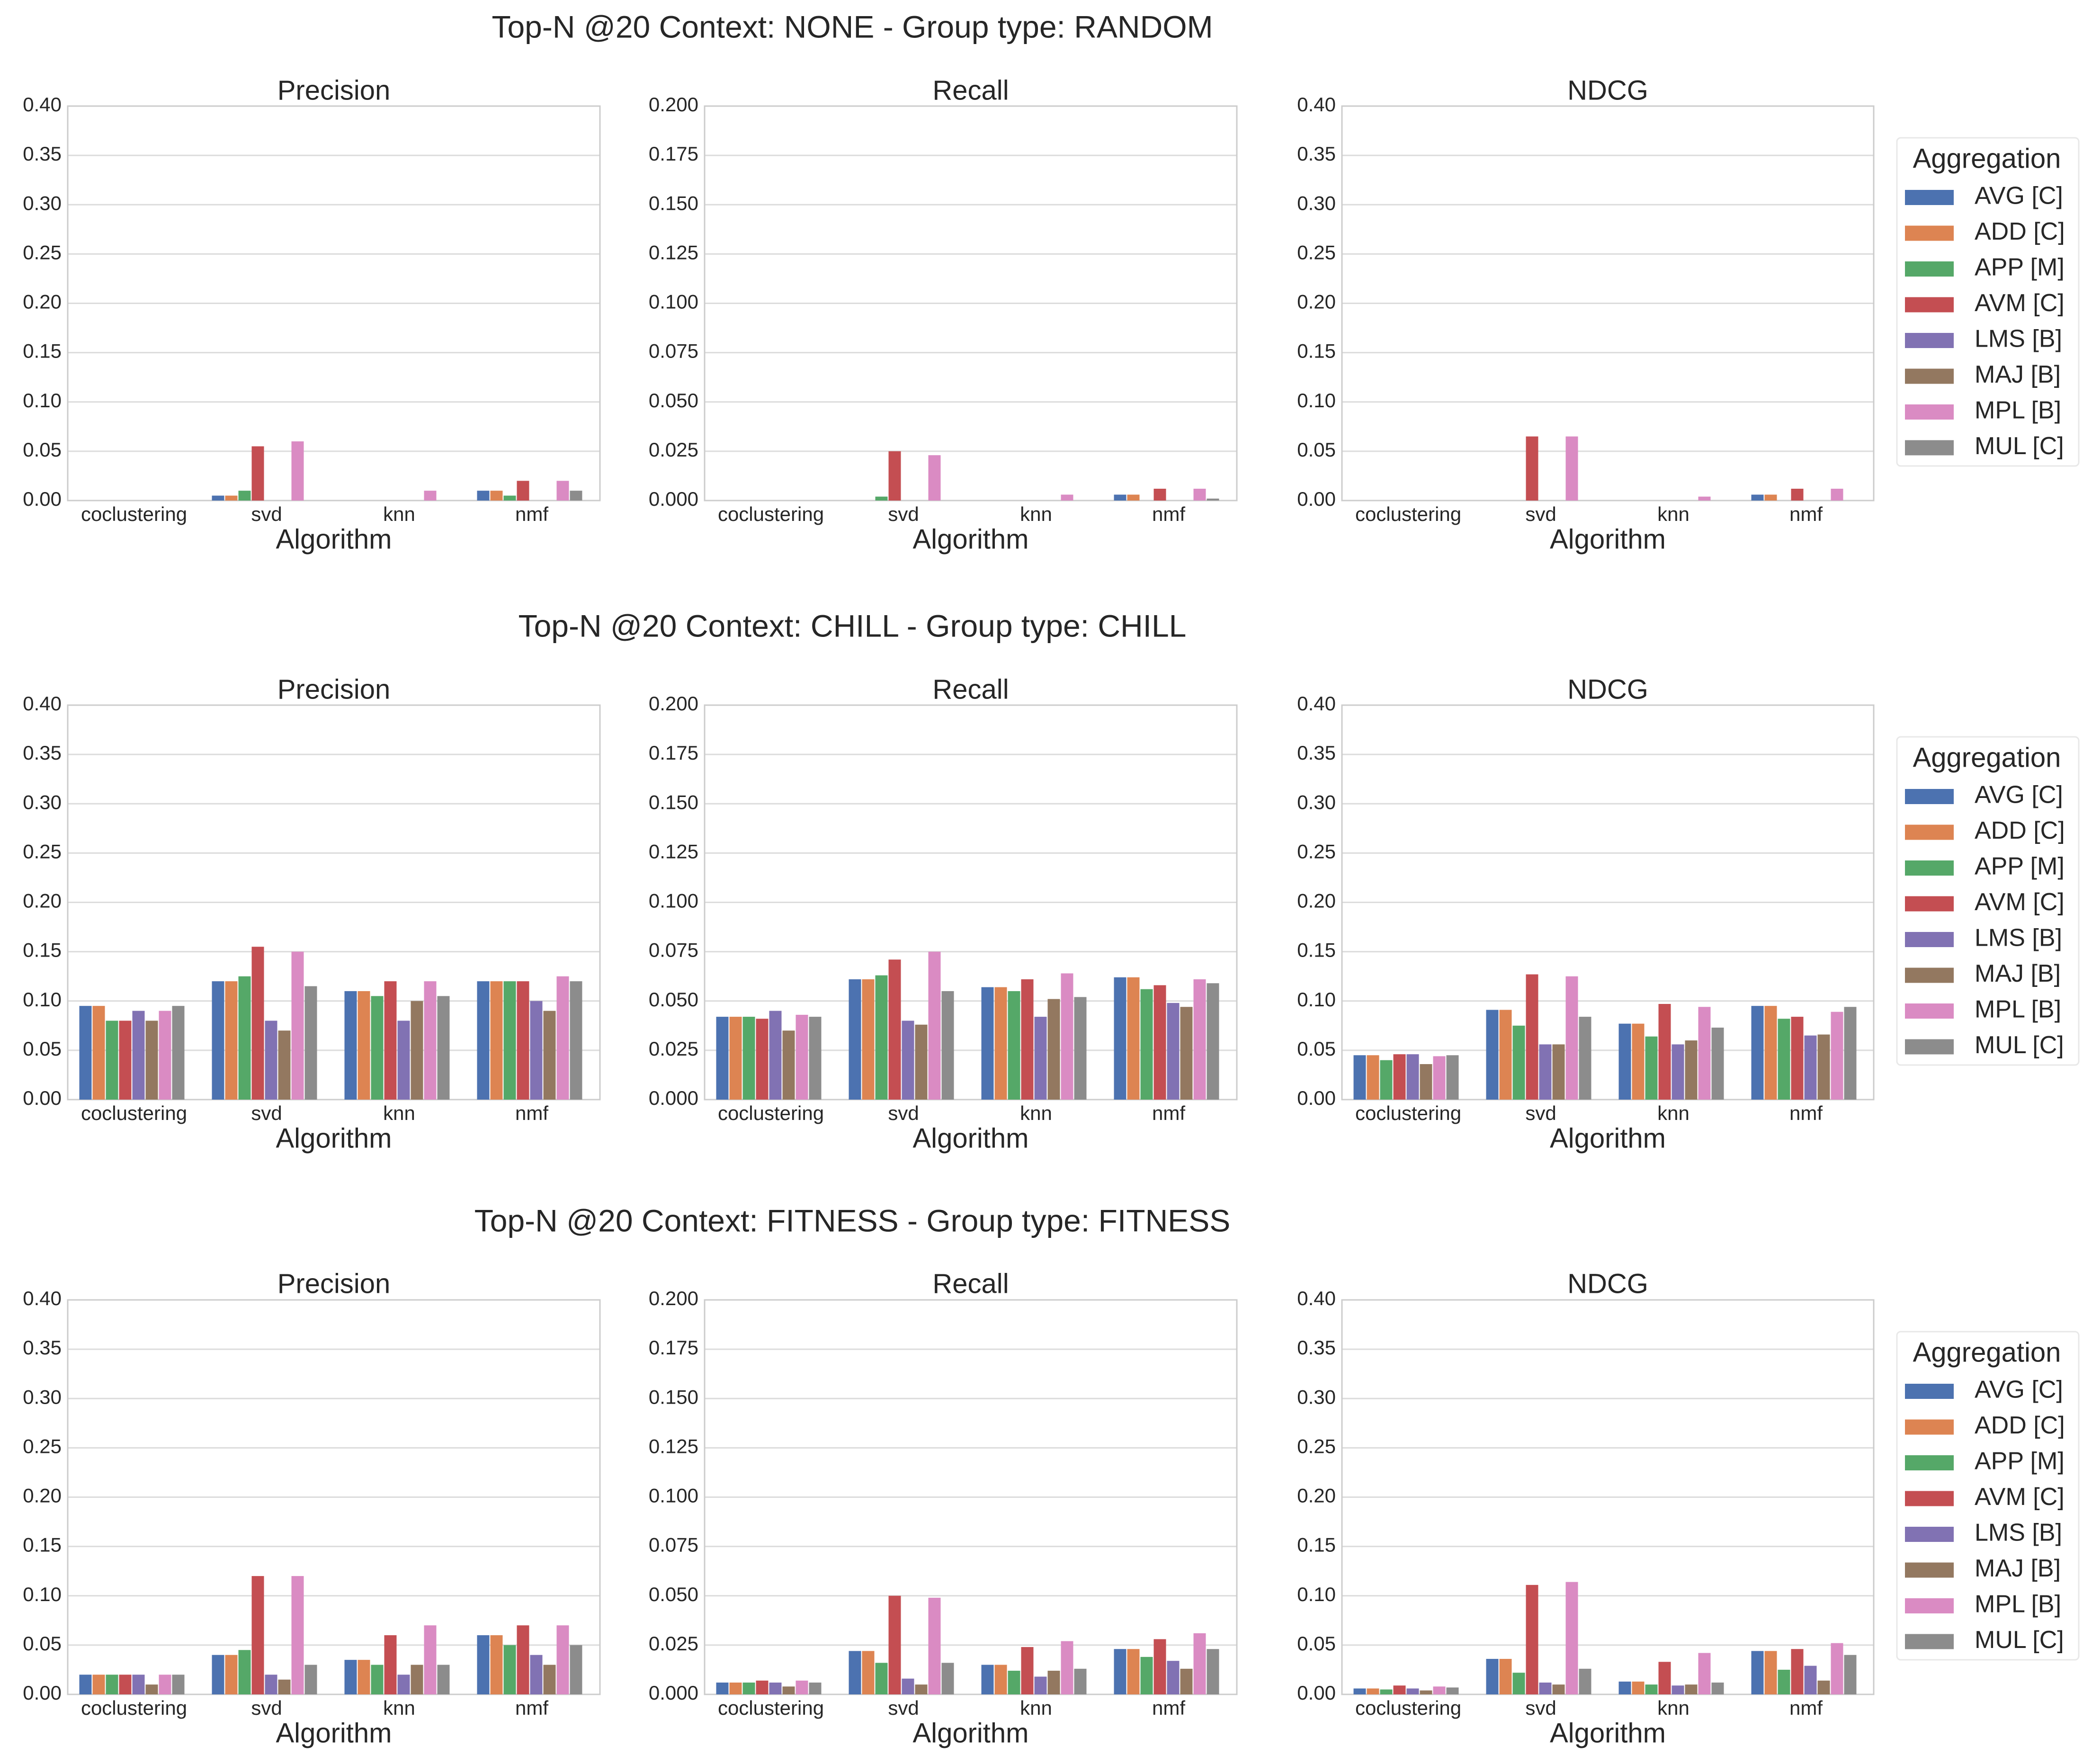  What do you see at coordinates (673, 203) in the screenshot?
I see `y-tick-label: 0.150` at bounding box center [673, 203].